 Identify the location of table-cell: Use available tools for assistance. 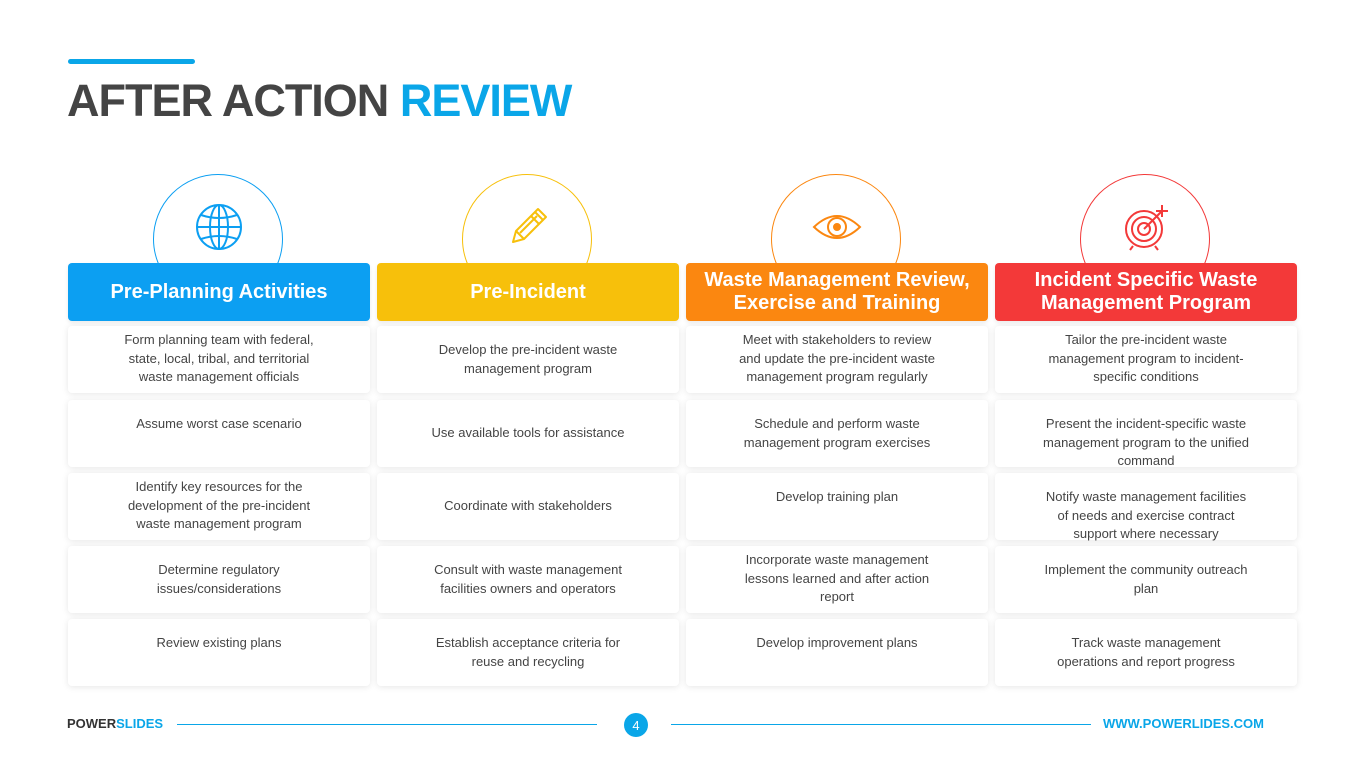
(528, 433).